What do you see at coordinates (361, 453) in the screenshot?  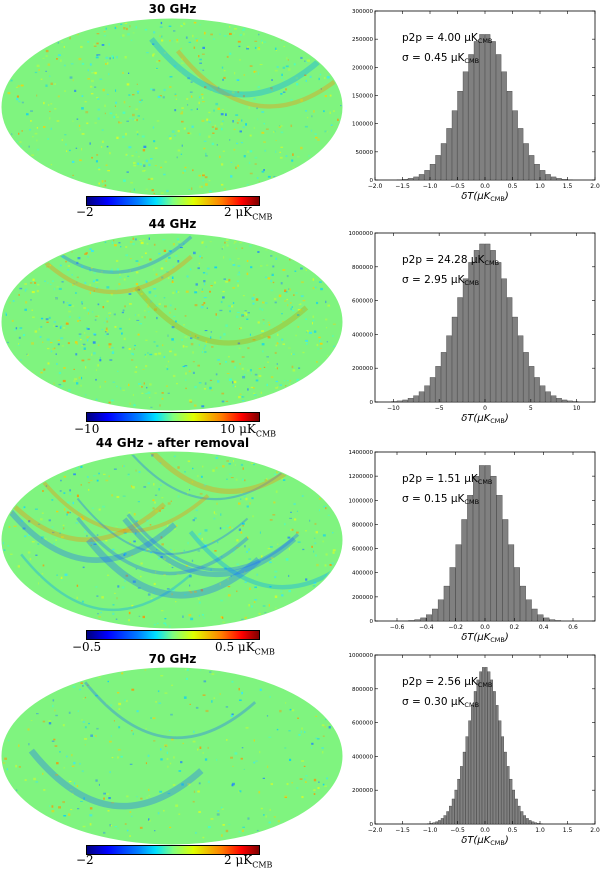 I see `y-tick-label: 1400000` at bounding box center [361, 453].